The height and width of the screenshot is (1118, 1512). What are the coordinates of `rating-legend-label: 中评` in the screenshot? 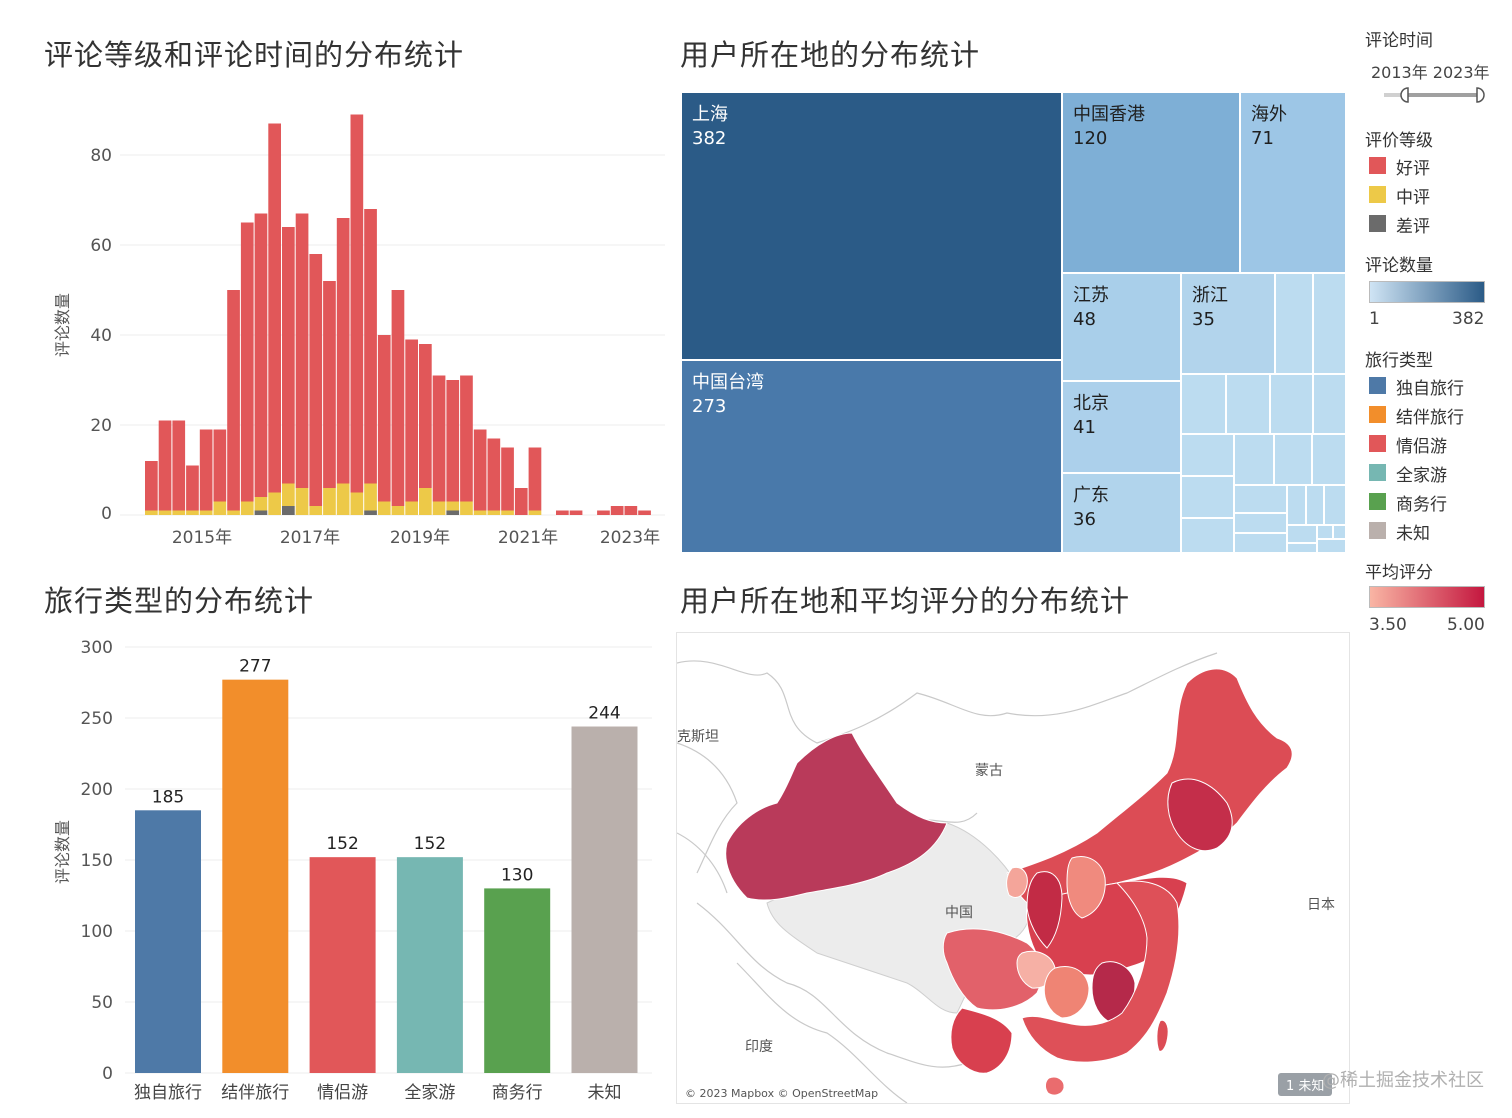 It's located at (1413, 198).